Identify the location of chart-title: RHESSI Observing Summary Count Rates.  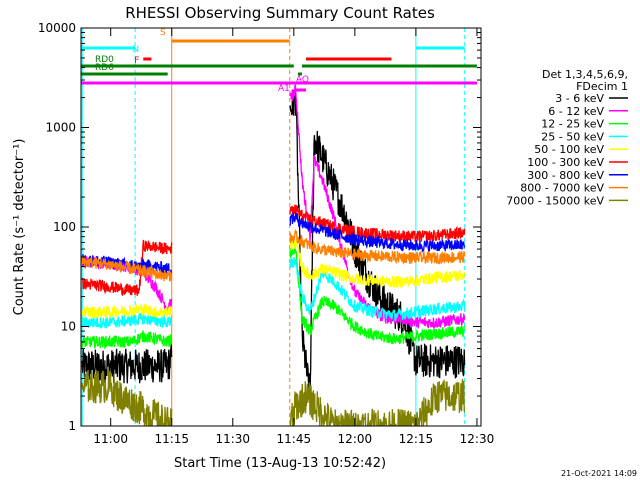
(280, 13).